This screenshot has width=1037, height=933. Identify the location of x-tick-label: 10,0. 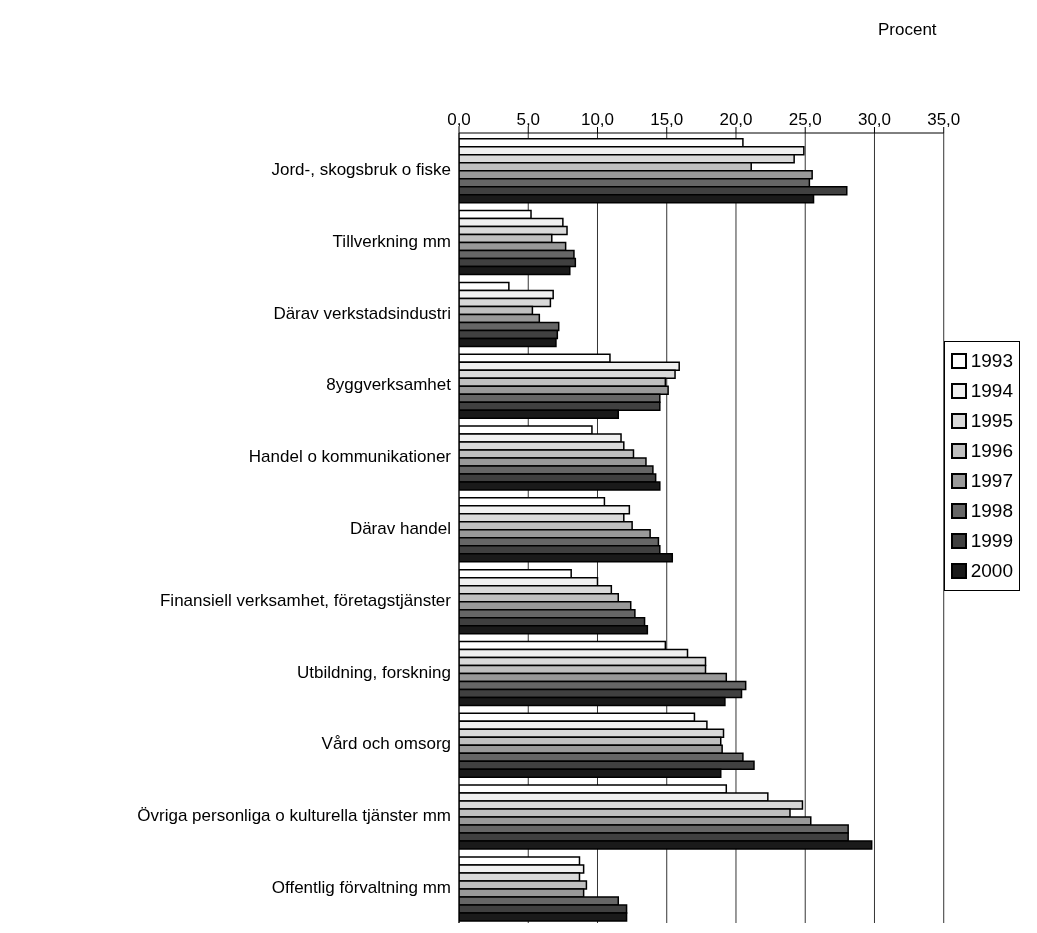
(597, 119).